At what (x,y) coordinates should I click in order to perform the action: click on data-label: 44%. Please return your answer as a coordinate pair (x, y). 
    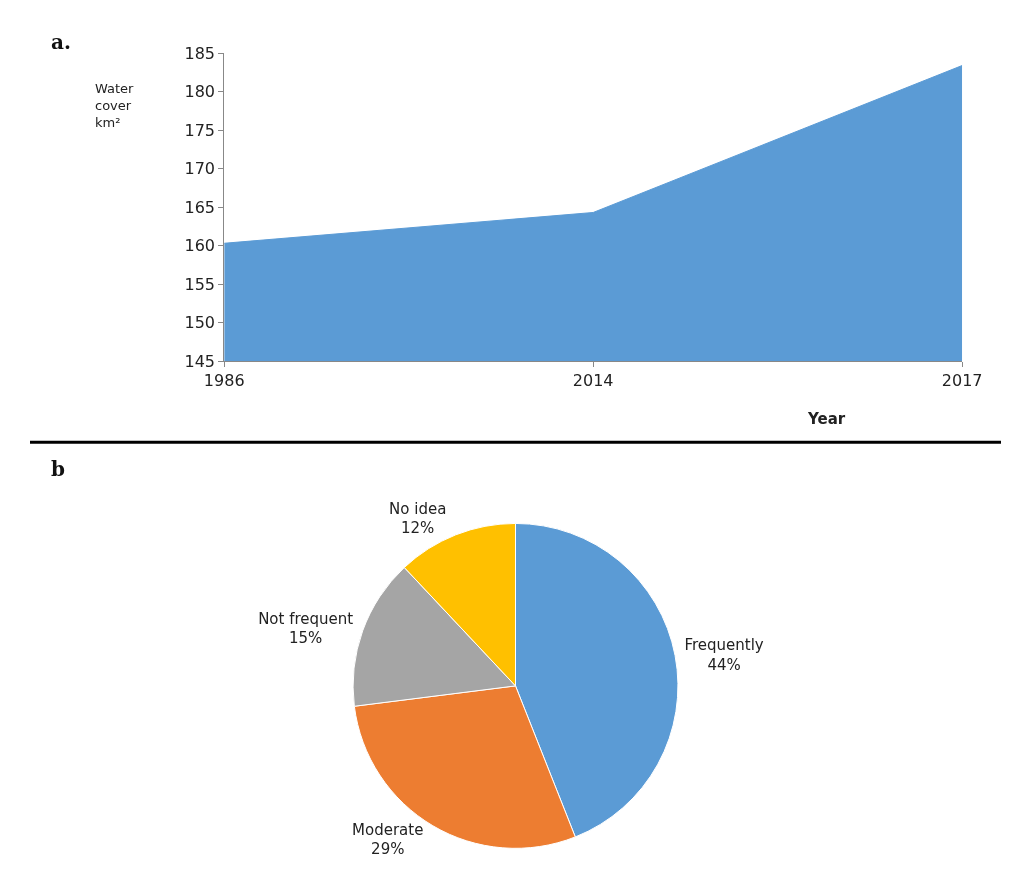
    Looking at the image, I should click on (724, 664).